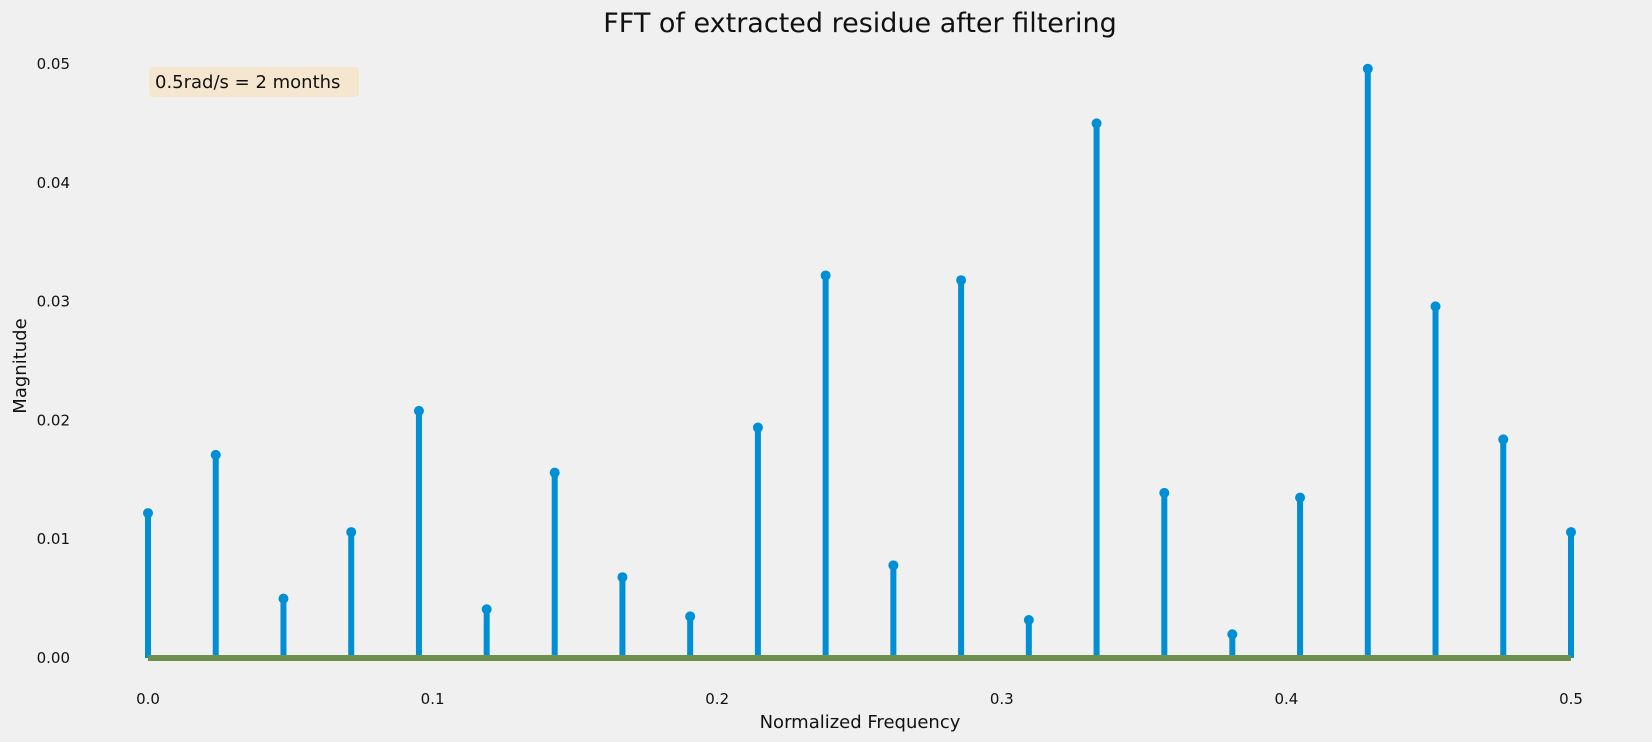  I want to click on x-tick-label: 0.0, so click(148, 699).